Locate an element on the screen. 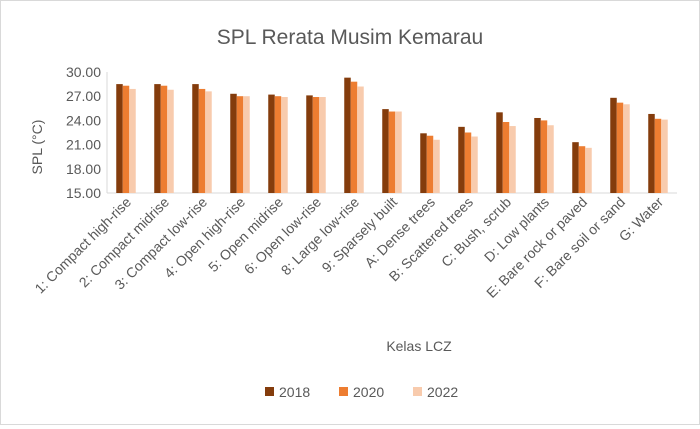  legend-swatch-2020 is located at coordinates (343, 391).